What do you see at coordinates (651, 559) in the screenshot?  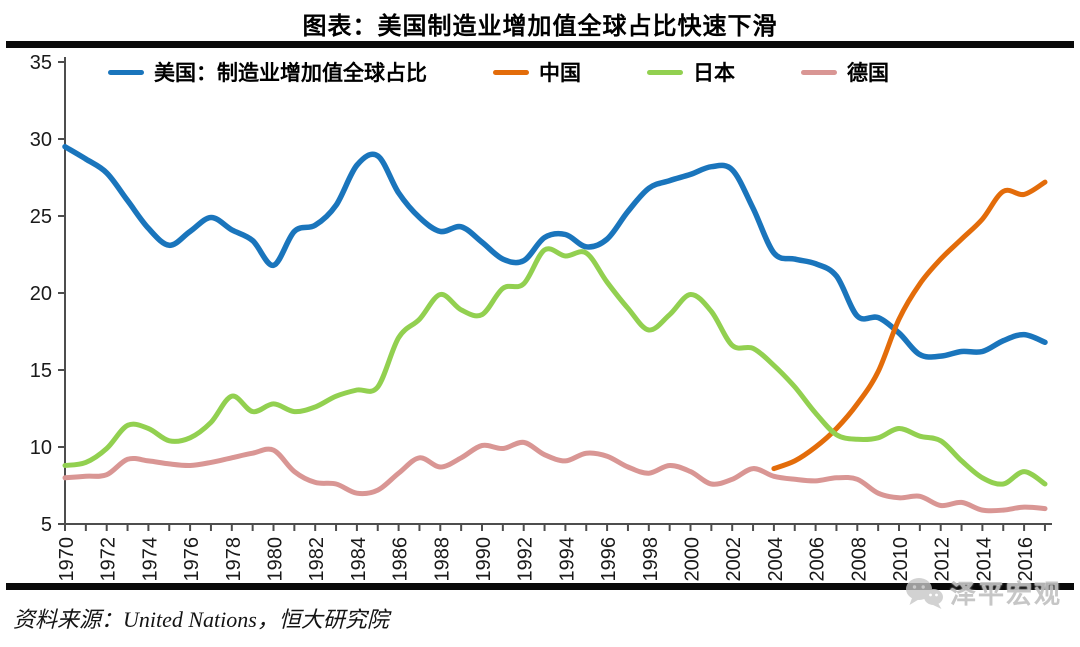 I see `x-tick-label: 1998` at bounding box center [651, 559].